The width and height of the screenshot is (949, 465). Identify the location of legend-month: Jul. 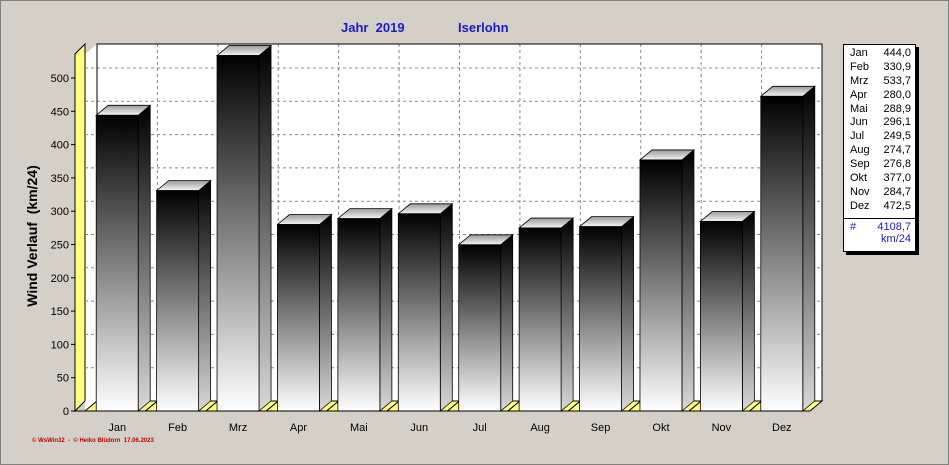
(857, 136).